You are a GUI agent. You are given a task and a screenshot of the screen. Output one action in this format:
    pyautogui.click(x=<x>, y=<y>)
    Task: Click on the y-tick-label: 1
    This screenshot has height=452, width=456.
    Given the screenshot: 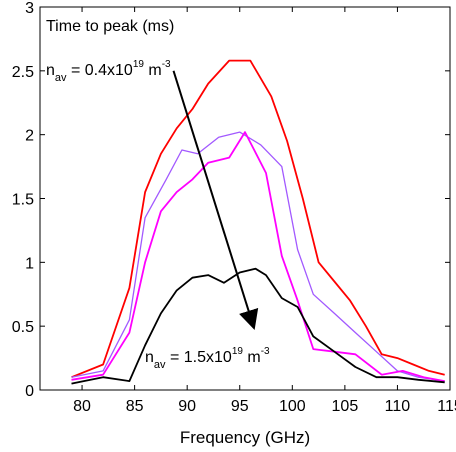 What is the action you would take?
    pyautogui.click(x=29, y=263)
    